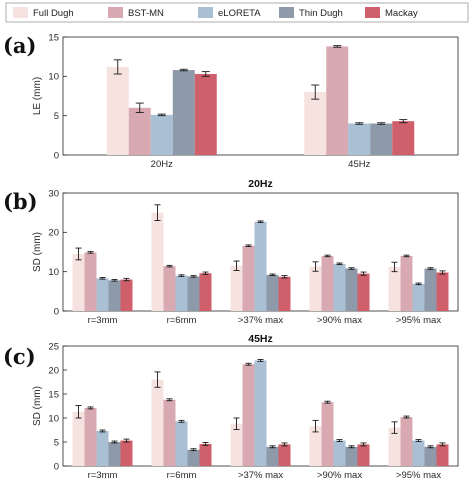 This screenshot has height=486, width=474. I want to click on legend-label: Mackay, so click(401, 13).